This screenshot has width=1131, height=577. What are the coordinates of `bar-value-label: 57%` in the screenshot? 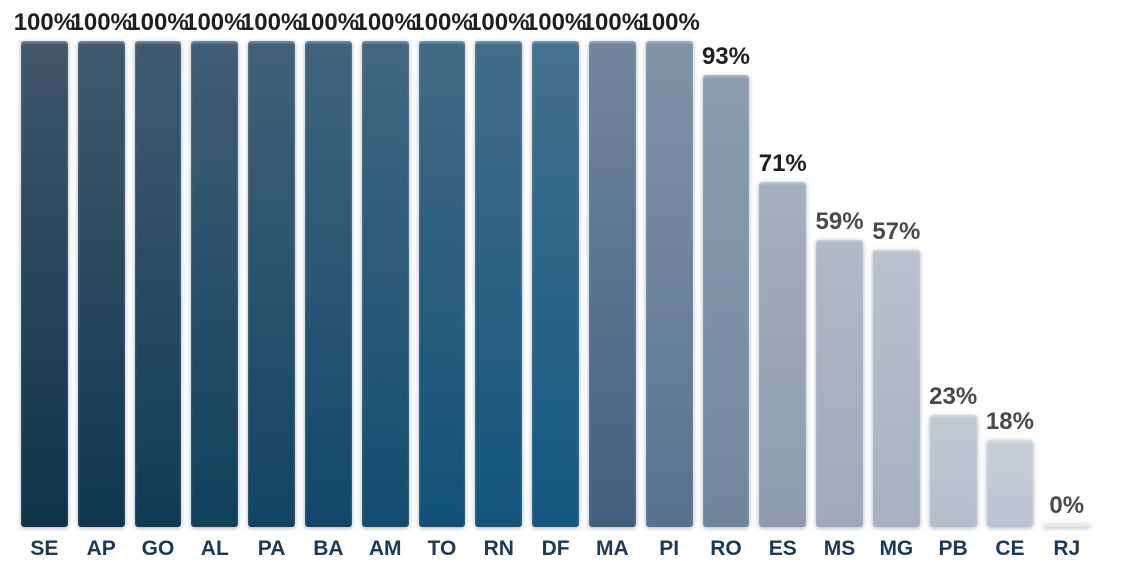 It's located at (896, 231).